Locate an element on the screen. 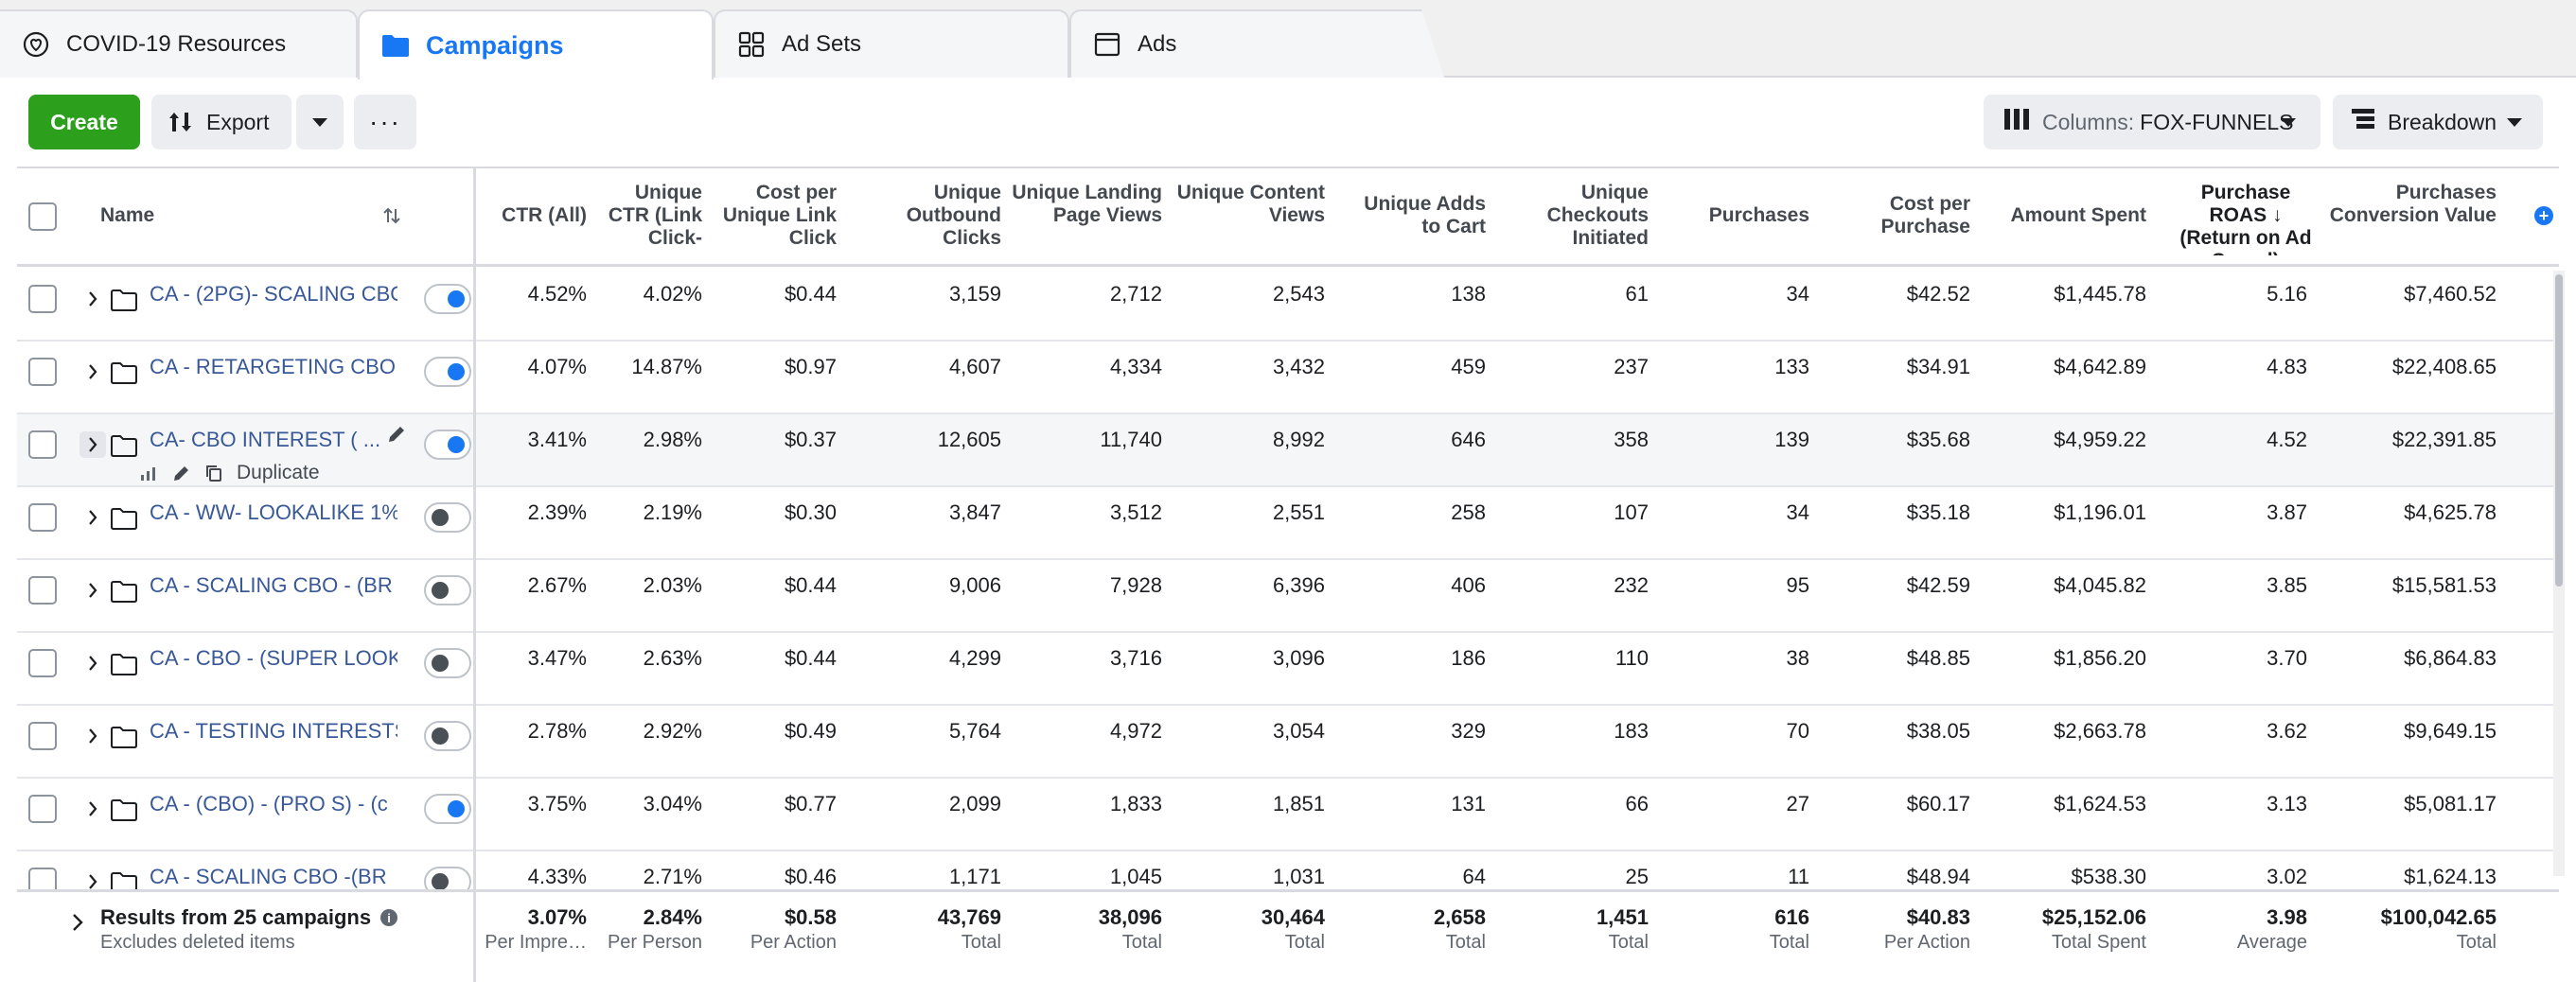 Image resolution: width=2576 pixels, height=982 pixels. column-header-unique-outbound-clicks: Unique Outbound Clicks is located at coordinates (953, 215).